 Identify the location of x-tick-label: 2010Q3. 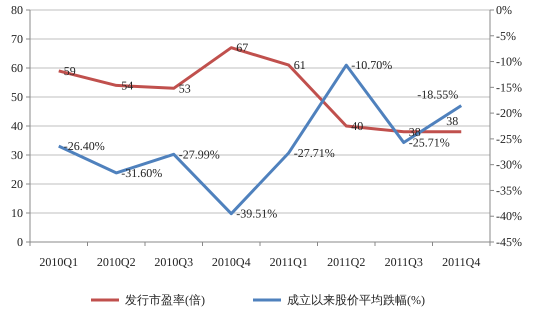
(174, 262).